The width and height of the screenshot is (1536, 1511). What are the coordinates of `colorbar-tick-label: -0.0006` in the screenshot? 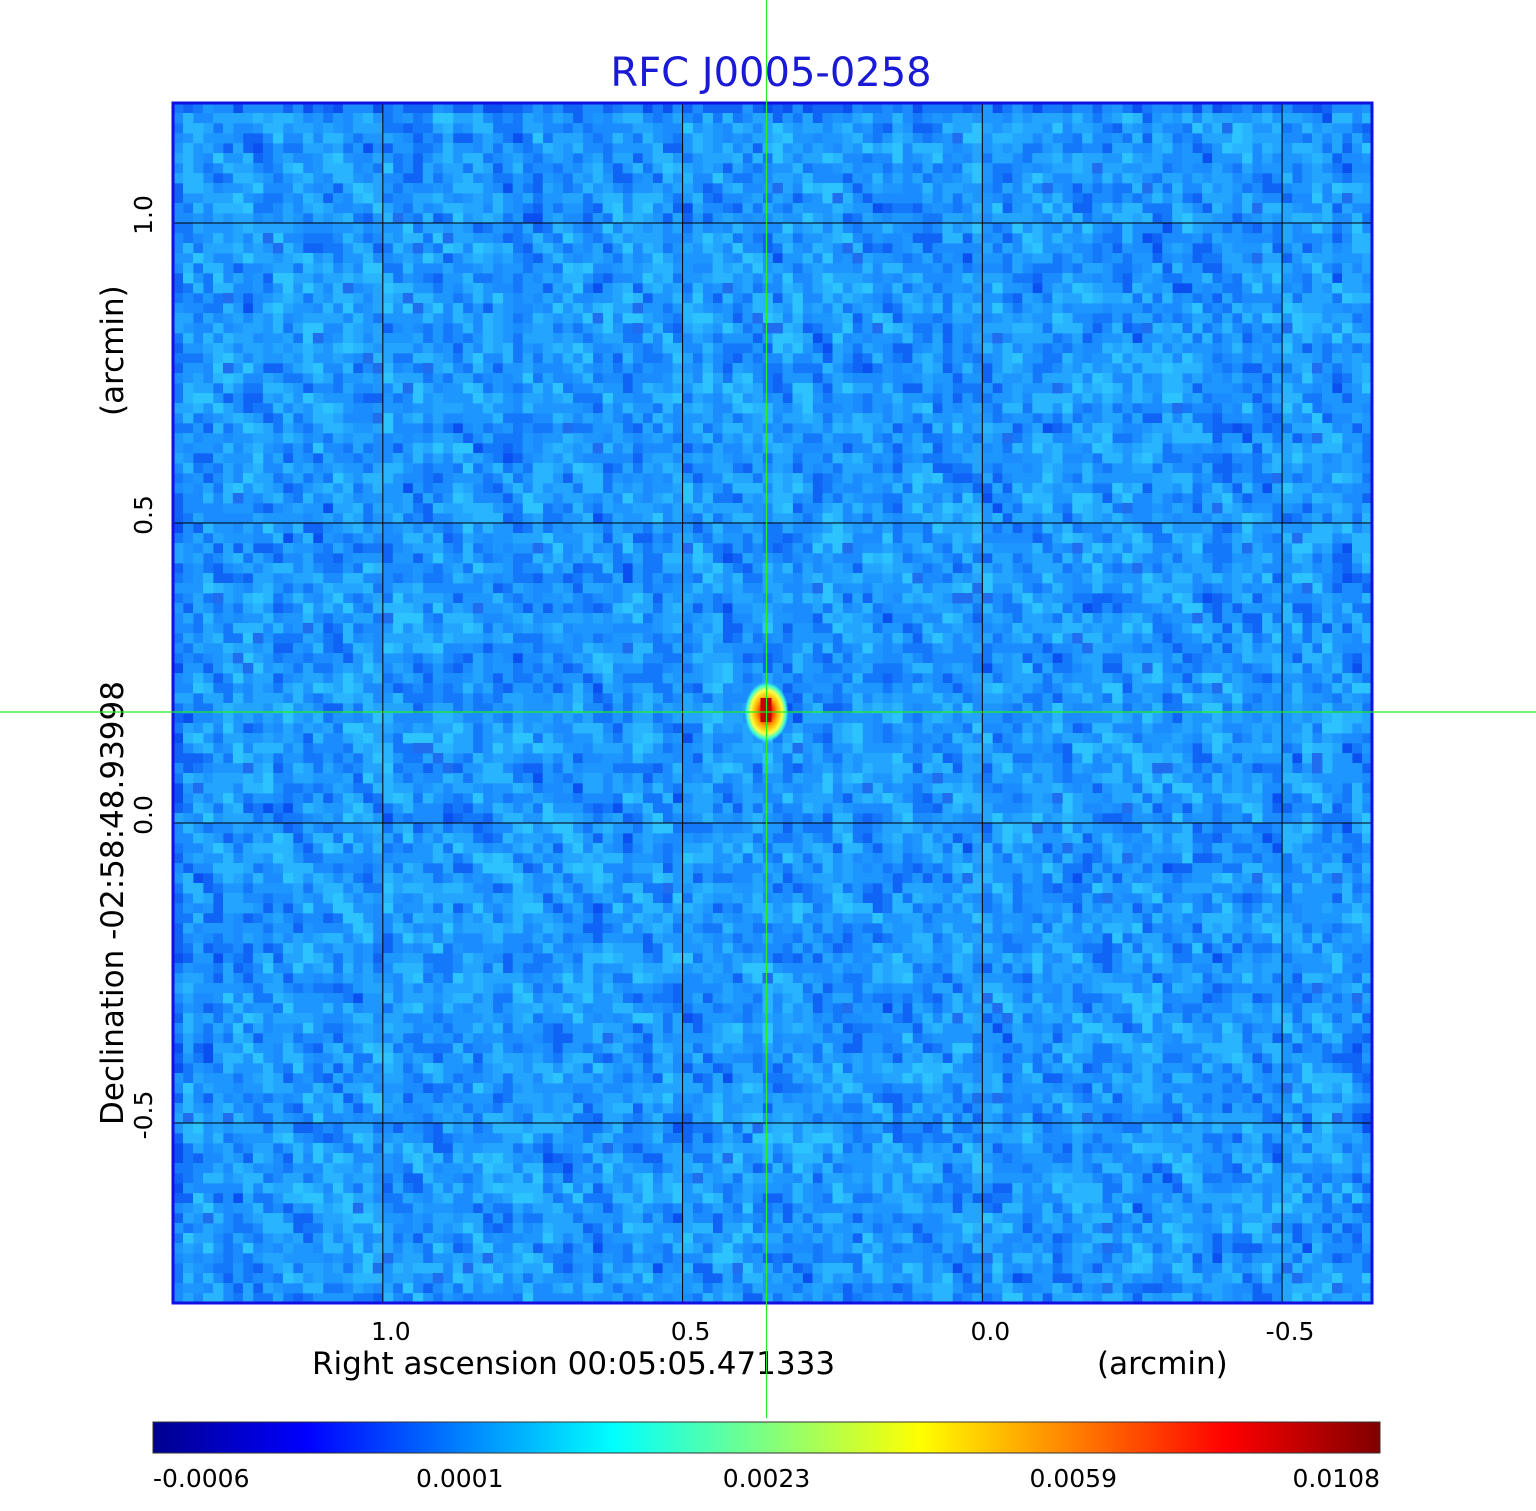 It's located at (201, 1478).